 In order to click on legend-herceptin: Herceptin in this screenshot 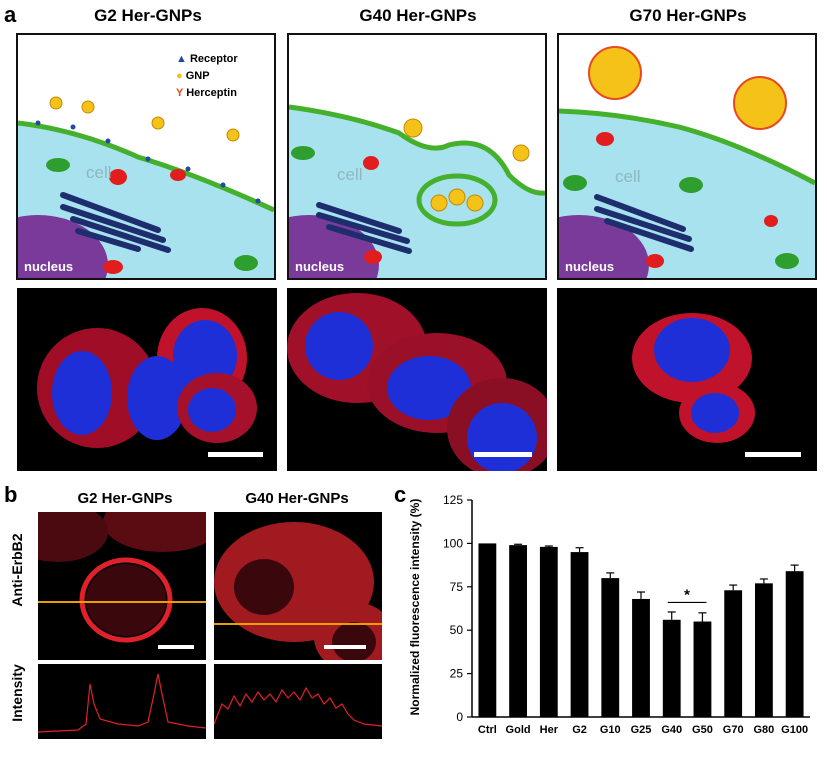, I will do `click(211, 93)`.